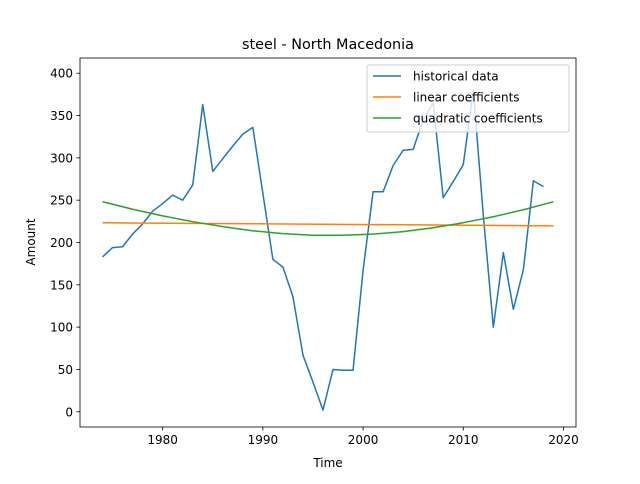 Image resolution: width=640 pixels, height=484 pixels. Describe the element at coordinates (61, 243) in the screenshot. I see `y-tick-label: 200` at that location.